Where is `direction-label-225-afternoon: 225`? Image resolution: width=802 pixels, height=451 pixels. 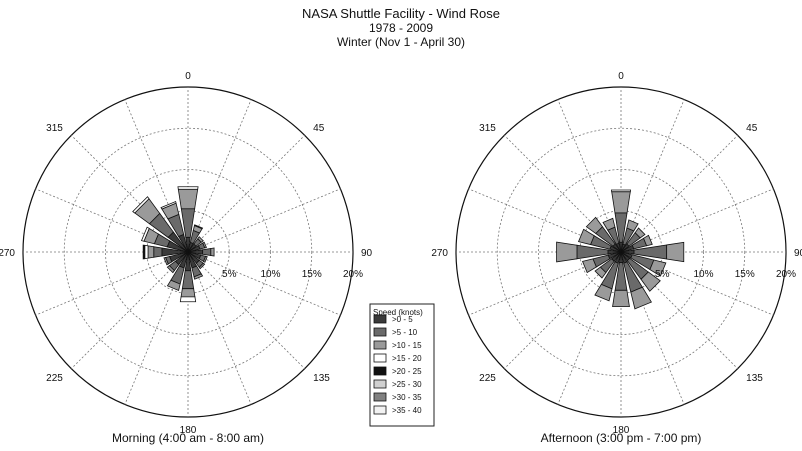 direction-label-225-afternoon: 225 is located at coordinates (487, 378).